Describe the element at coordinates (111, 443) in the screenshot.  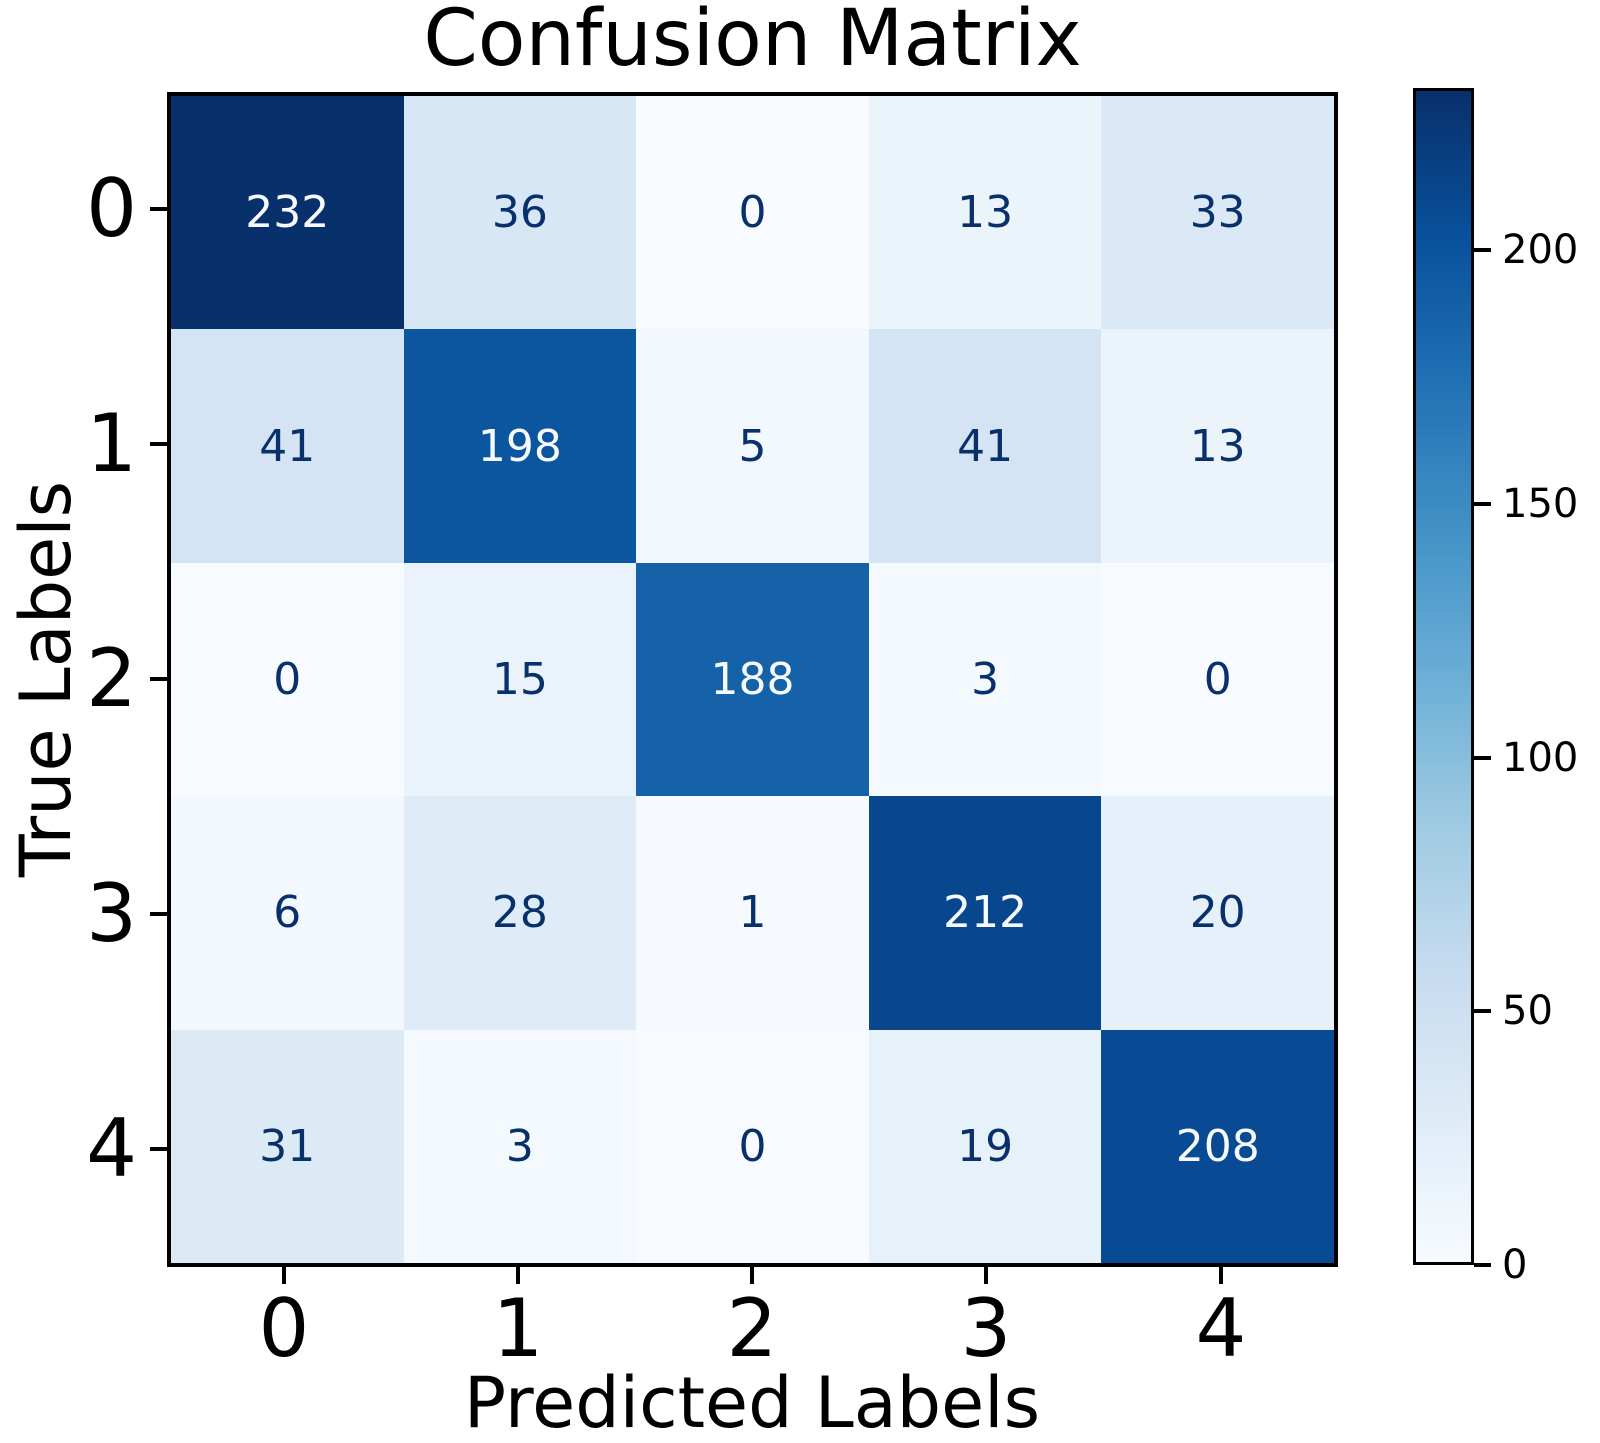
I see `y-tick-label-1: 1` at that location.